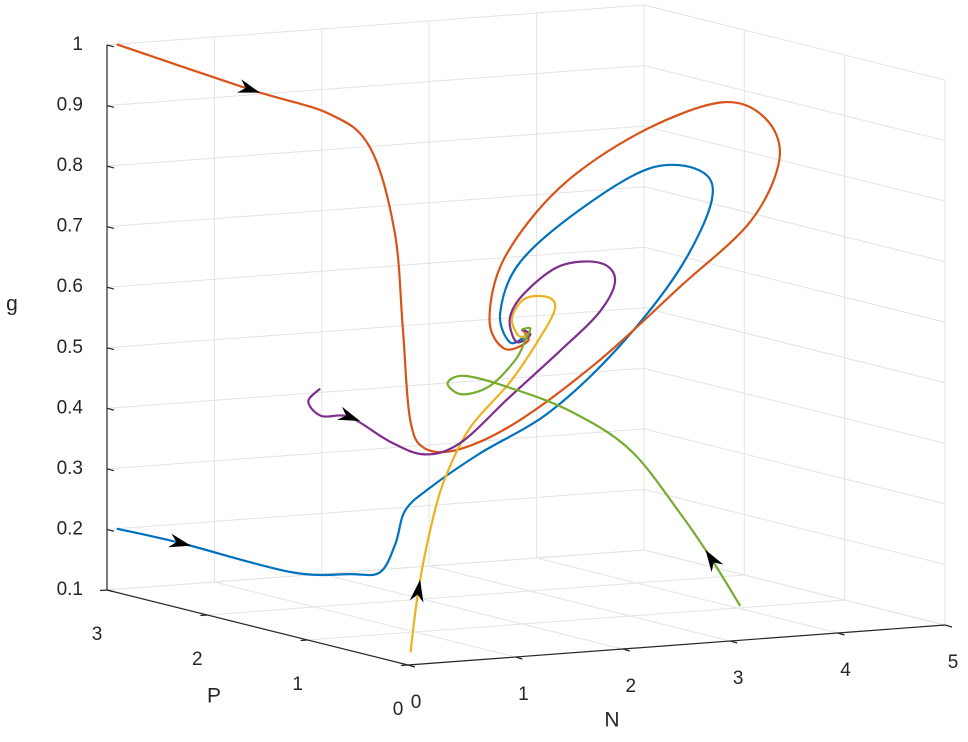  I want to click on y-axis-line, so click(257, 627).